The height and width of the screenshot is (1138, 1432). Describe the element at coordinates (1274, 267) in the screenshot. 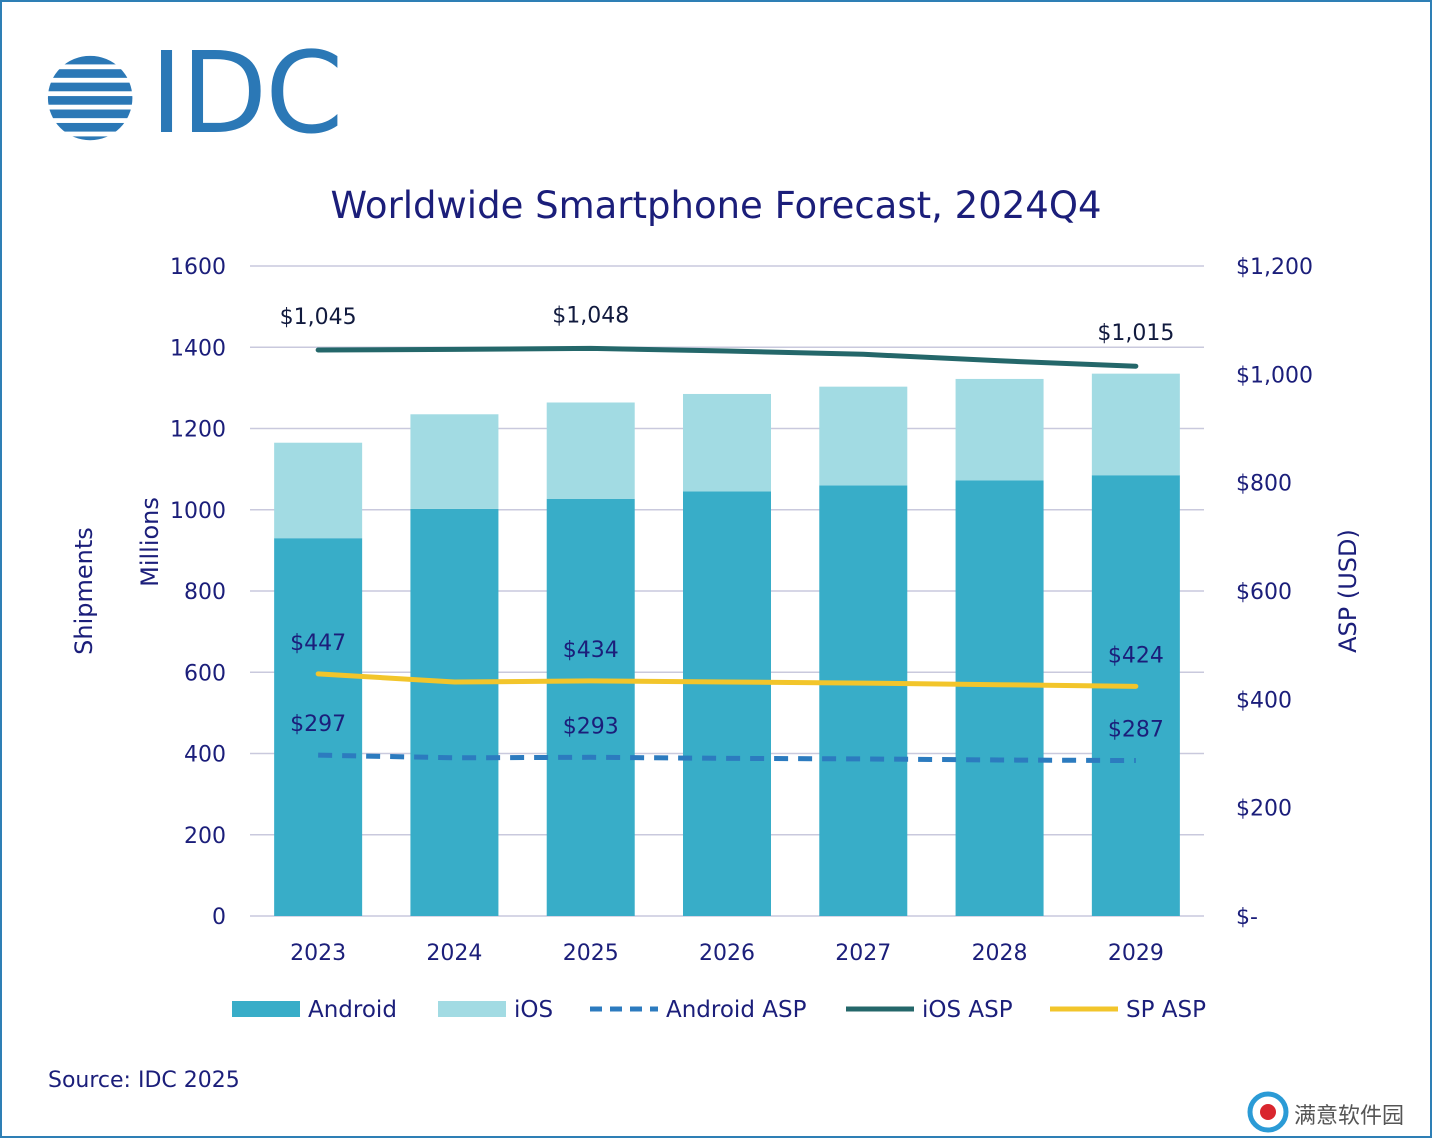

I see `y2-tick-label: $1,200` at that location.